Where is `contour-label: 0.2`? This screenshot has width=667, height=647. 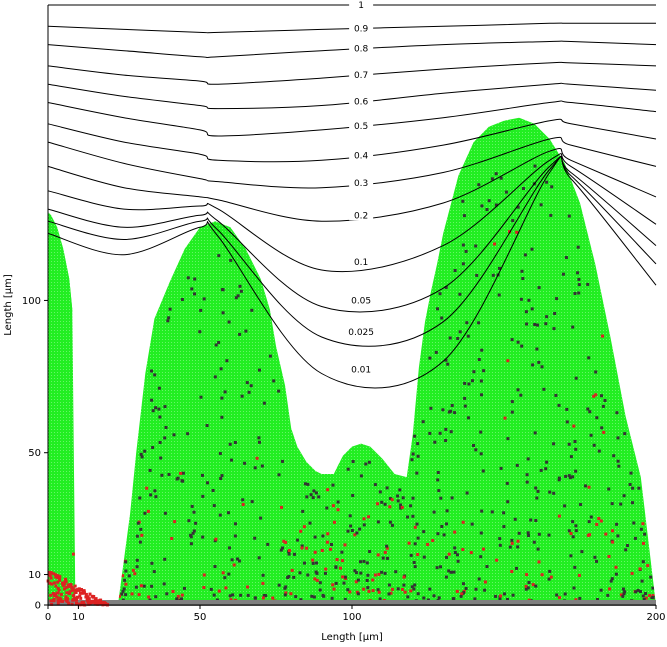
contour-label: 0.2 is located at coordinates (361, 216).